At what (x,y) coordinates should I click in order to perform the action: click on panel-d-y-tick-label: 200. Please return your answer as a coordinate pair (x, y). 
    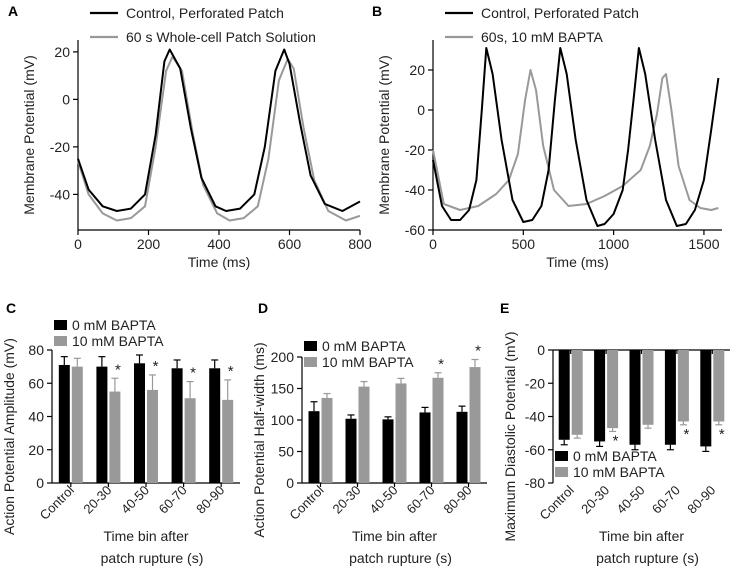
    Looking at the image, I should click on (283, 357).